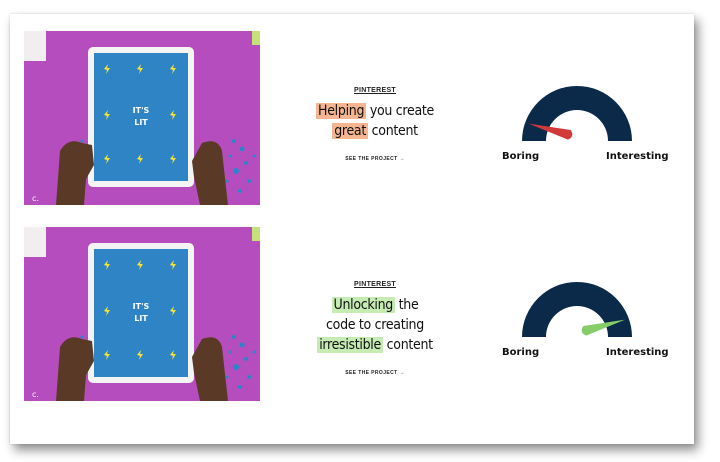 This screenshot has width=720, height=462. Describe the element at coordinates (406, 305) in the screenshot. I see `headline-text: the` at that location.